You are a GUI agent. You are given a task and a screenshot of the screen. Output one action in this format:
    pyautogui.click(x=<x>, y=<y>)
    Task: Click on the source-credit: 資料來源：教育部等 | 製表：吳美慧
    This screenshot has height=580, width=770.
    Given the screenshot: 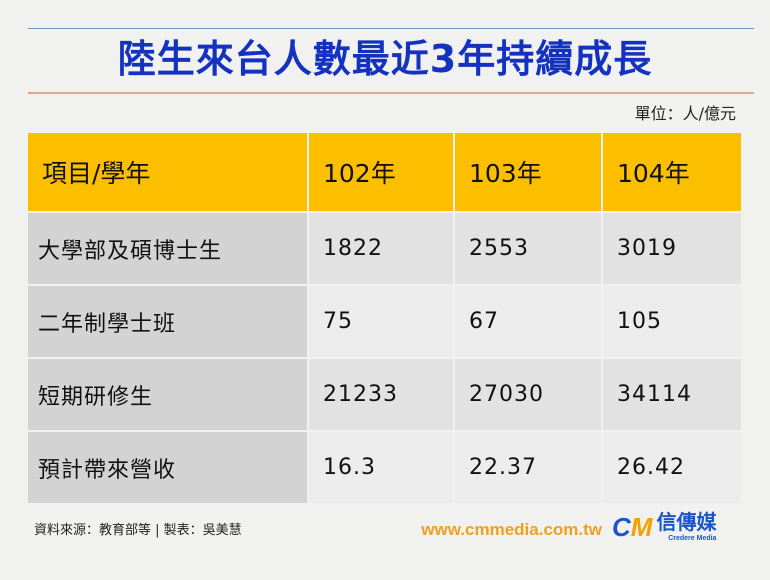 What is the action you would take?
    pyautogui.click(x=138, y=530)
    